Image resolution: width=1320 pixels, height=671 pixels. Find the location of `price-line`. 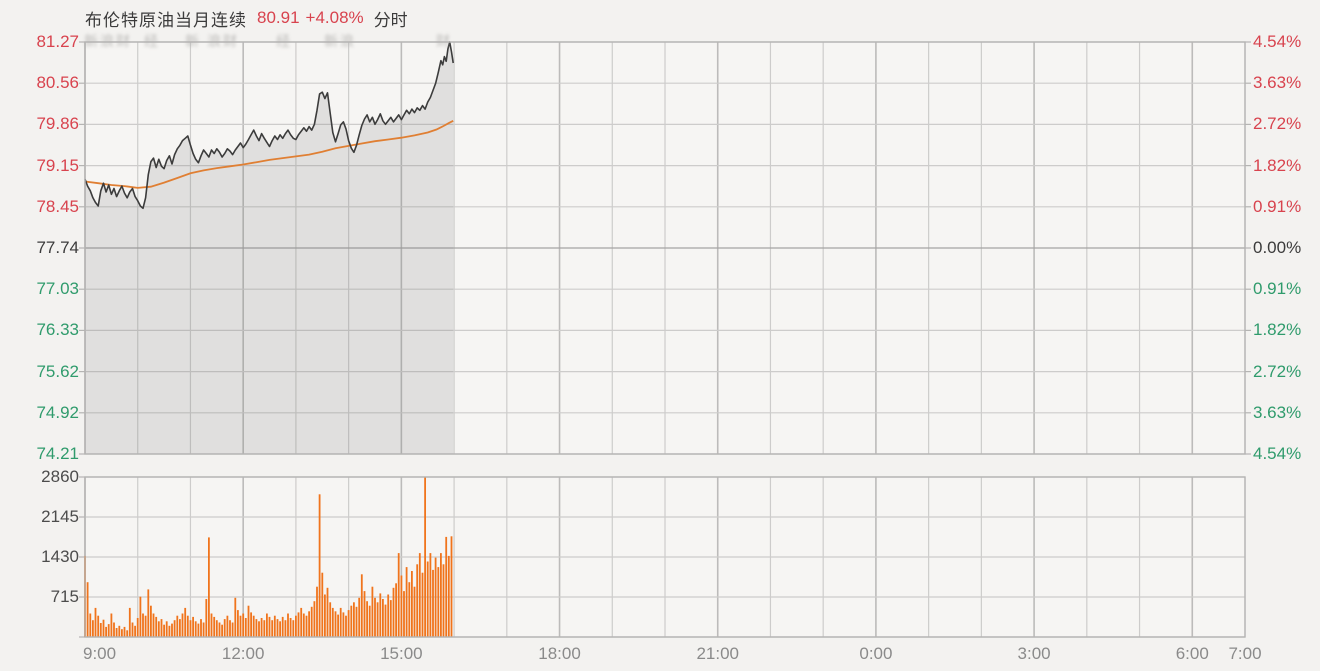

price-line is located at coordinates (269, 125).